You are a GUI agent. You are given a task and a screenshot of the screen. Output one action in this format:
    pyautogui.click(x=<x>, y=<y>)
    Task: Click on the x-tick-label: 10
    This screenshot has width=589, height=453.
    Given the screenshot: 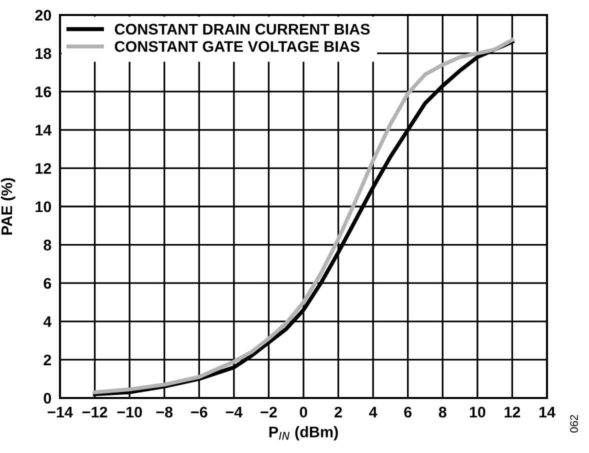 What is the action you would take?
    pyautogui.click(x=478, y=412)
    